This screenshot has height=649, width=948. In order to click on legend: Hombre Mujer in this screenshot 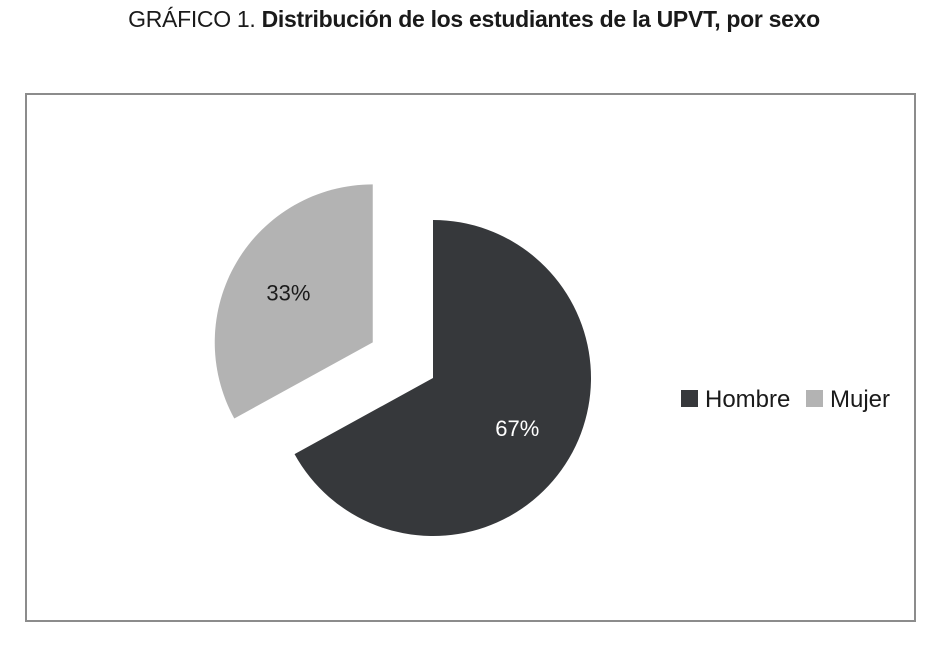, I will do `click(785, 399)`.